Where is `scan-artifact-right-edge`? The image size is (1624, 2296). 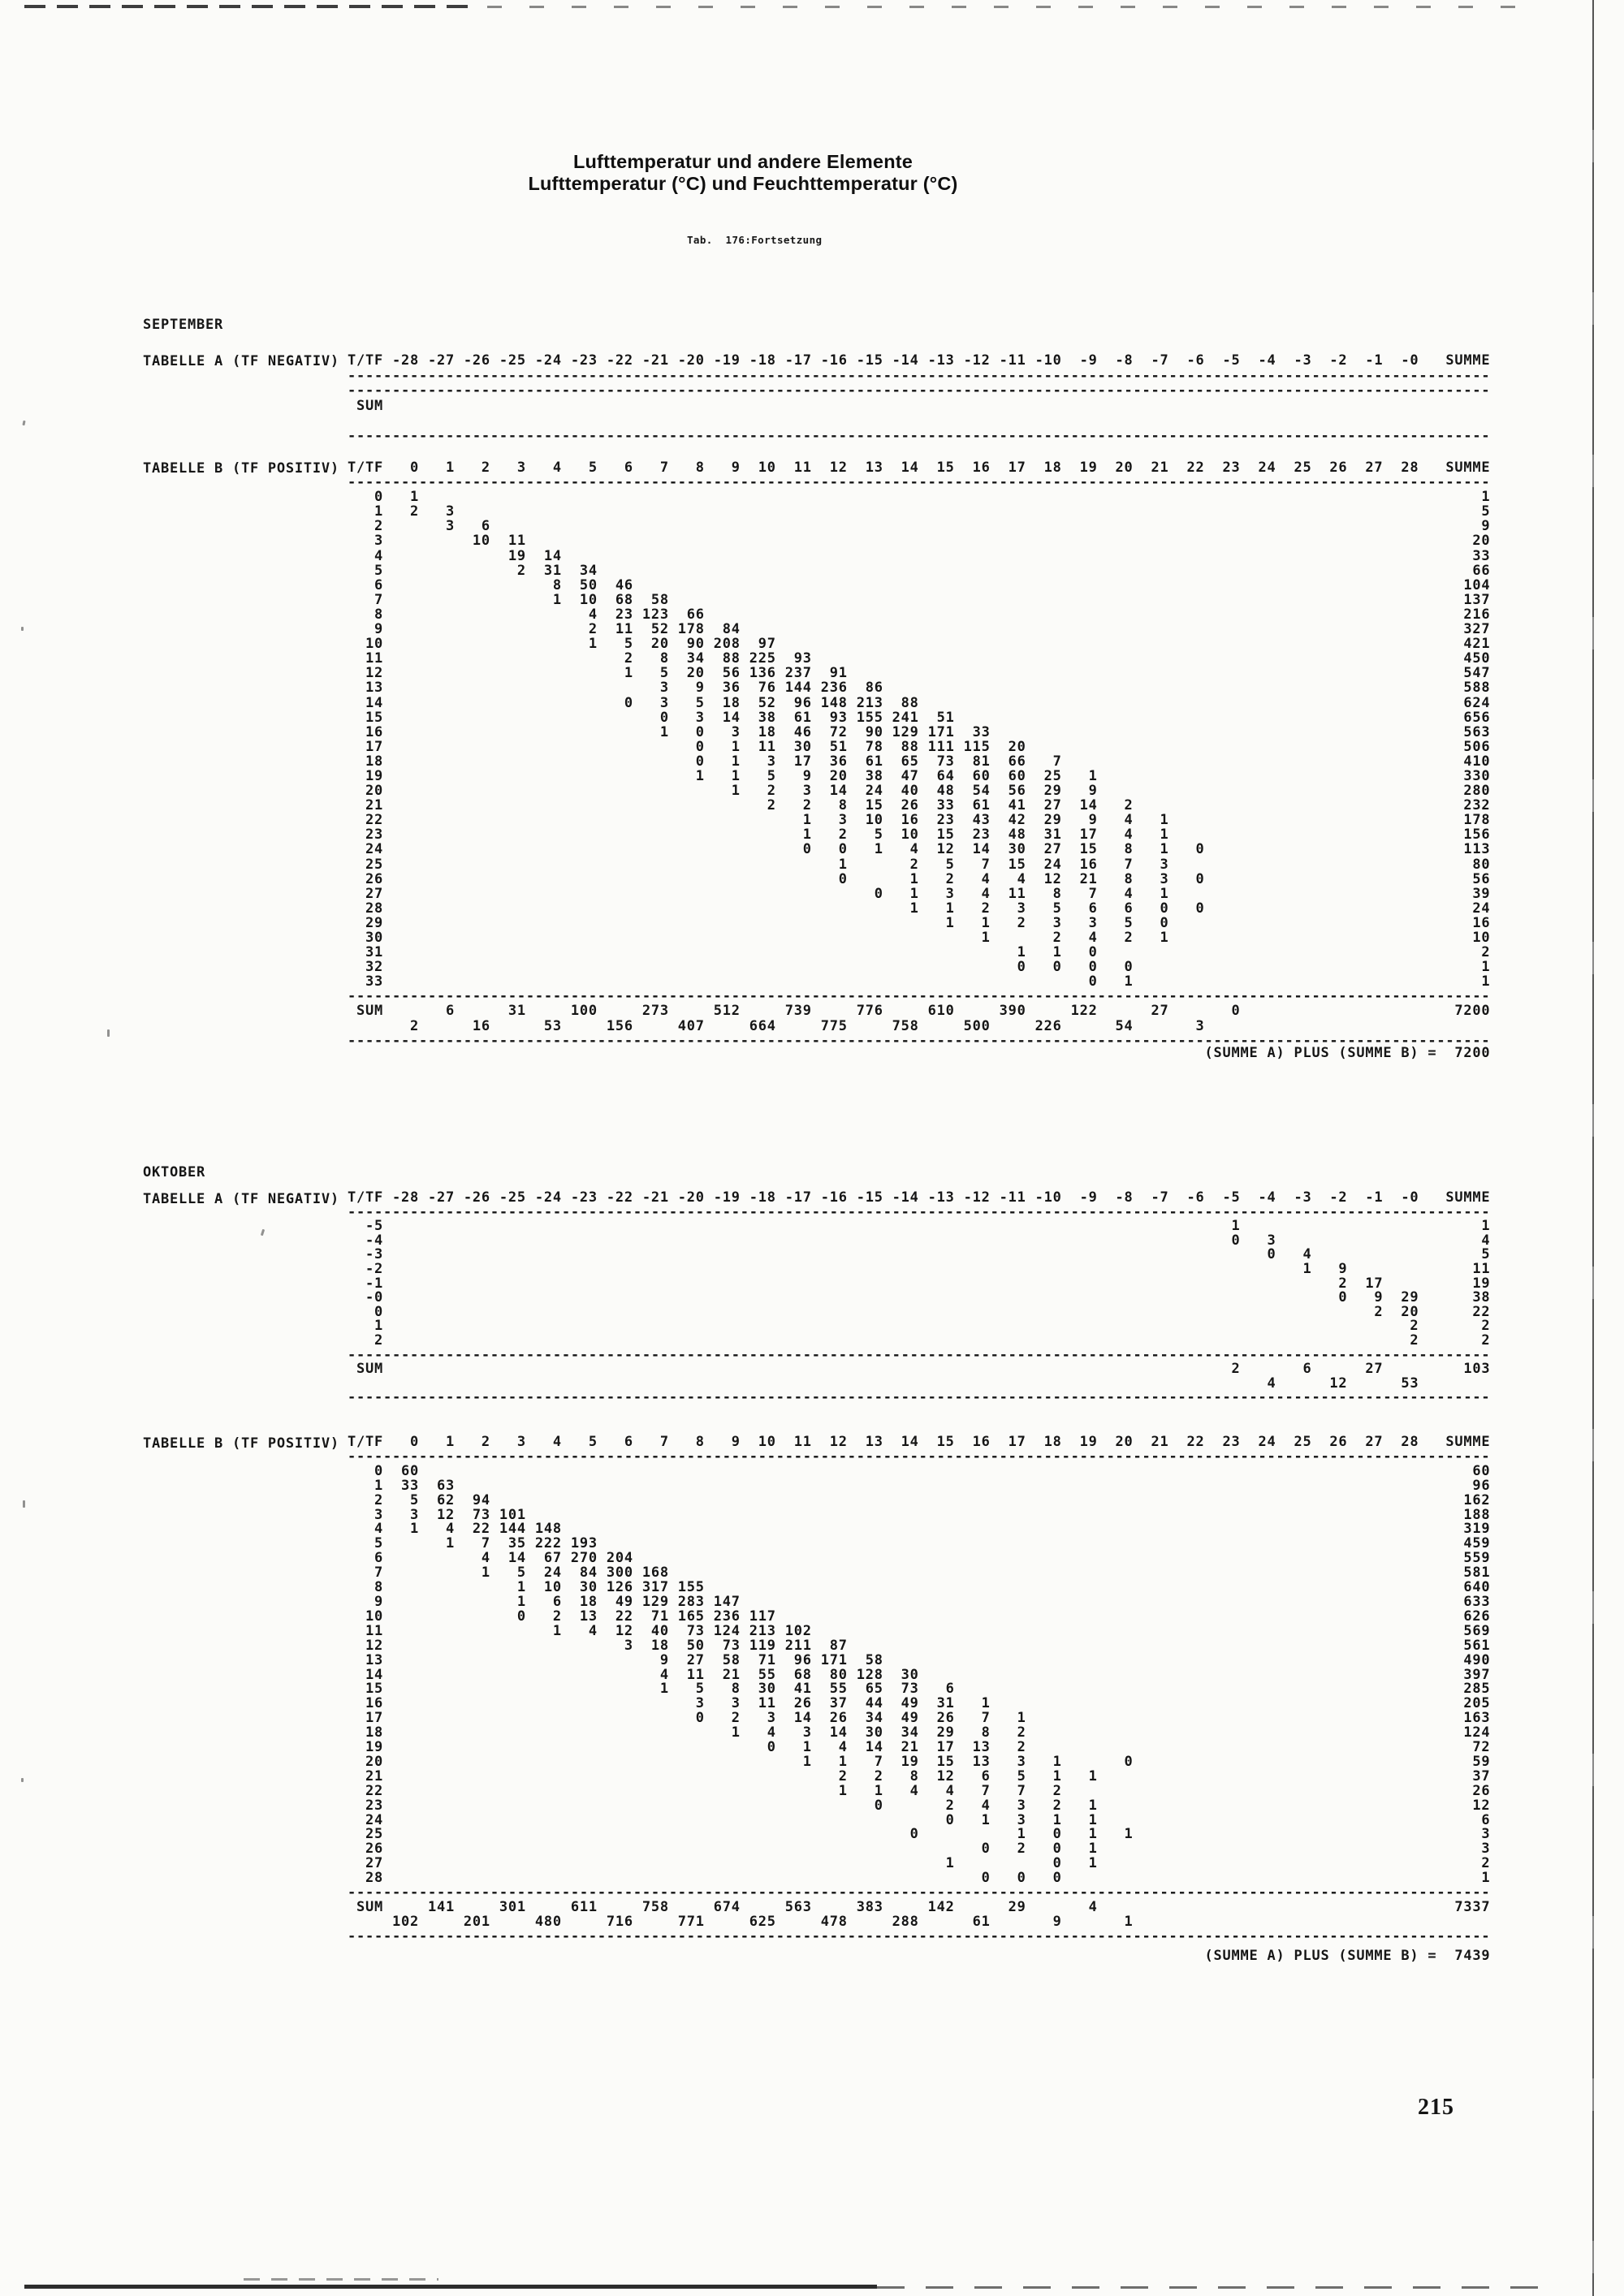 scan-artifact-right-edge is located at coordinates (1593, 1148).